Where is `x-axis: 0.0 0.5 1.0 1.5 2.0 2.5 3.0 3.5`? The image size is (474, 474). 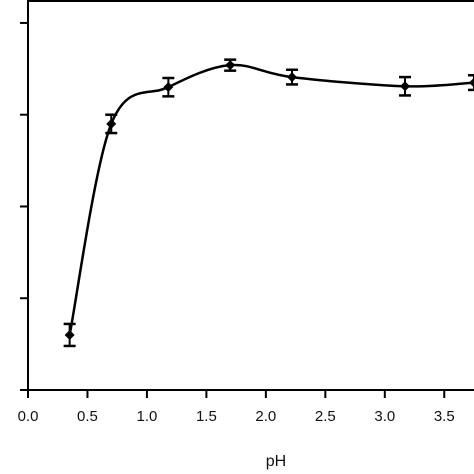 x-axis: 0.0 0.5 1.0 1.5 2.0 2.5 3.0 3.5 is located at coordinates (236, 407).